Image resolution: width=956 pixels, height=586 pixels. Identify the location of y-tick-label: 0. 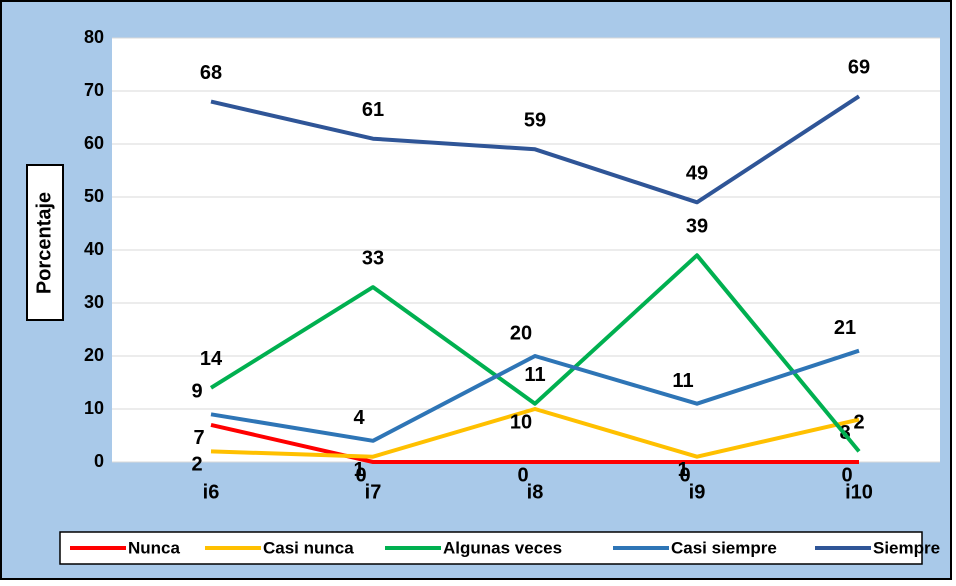
(99, 461).